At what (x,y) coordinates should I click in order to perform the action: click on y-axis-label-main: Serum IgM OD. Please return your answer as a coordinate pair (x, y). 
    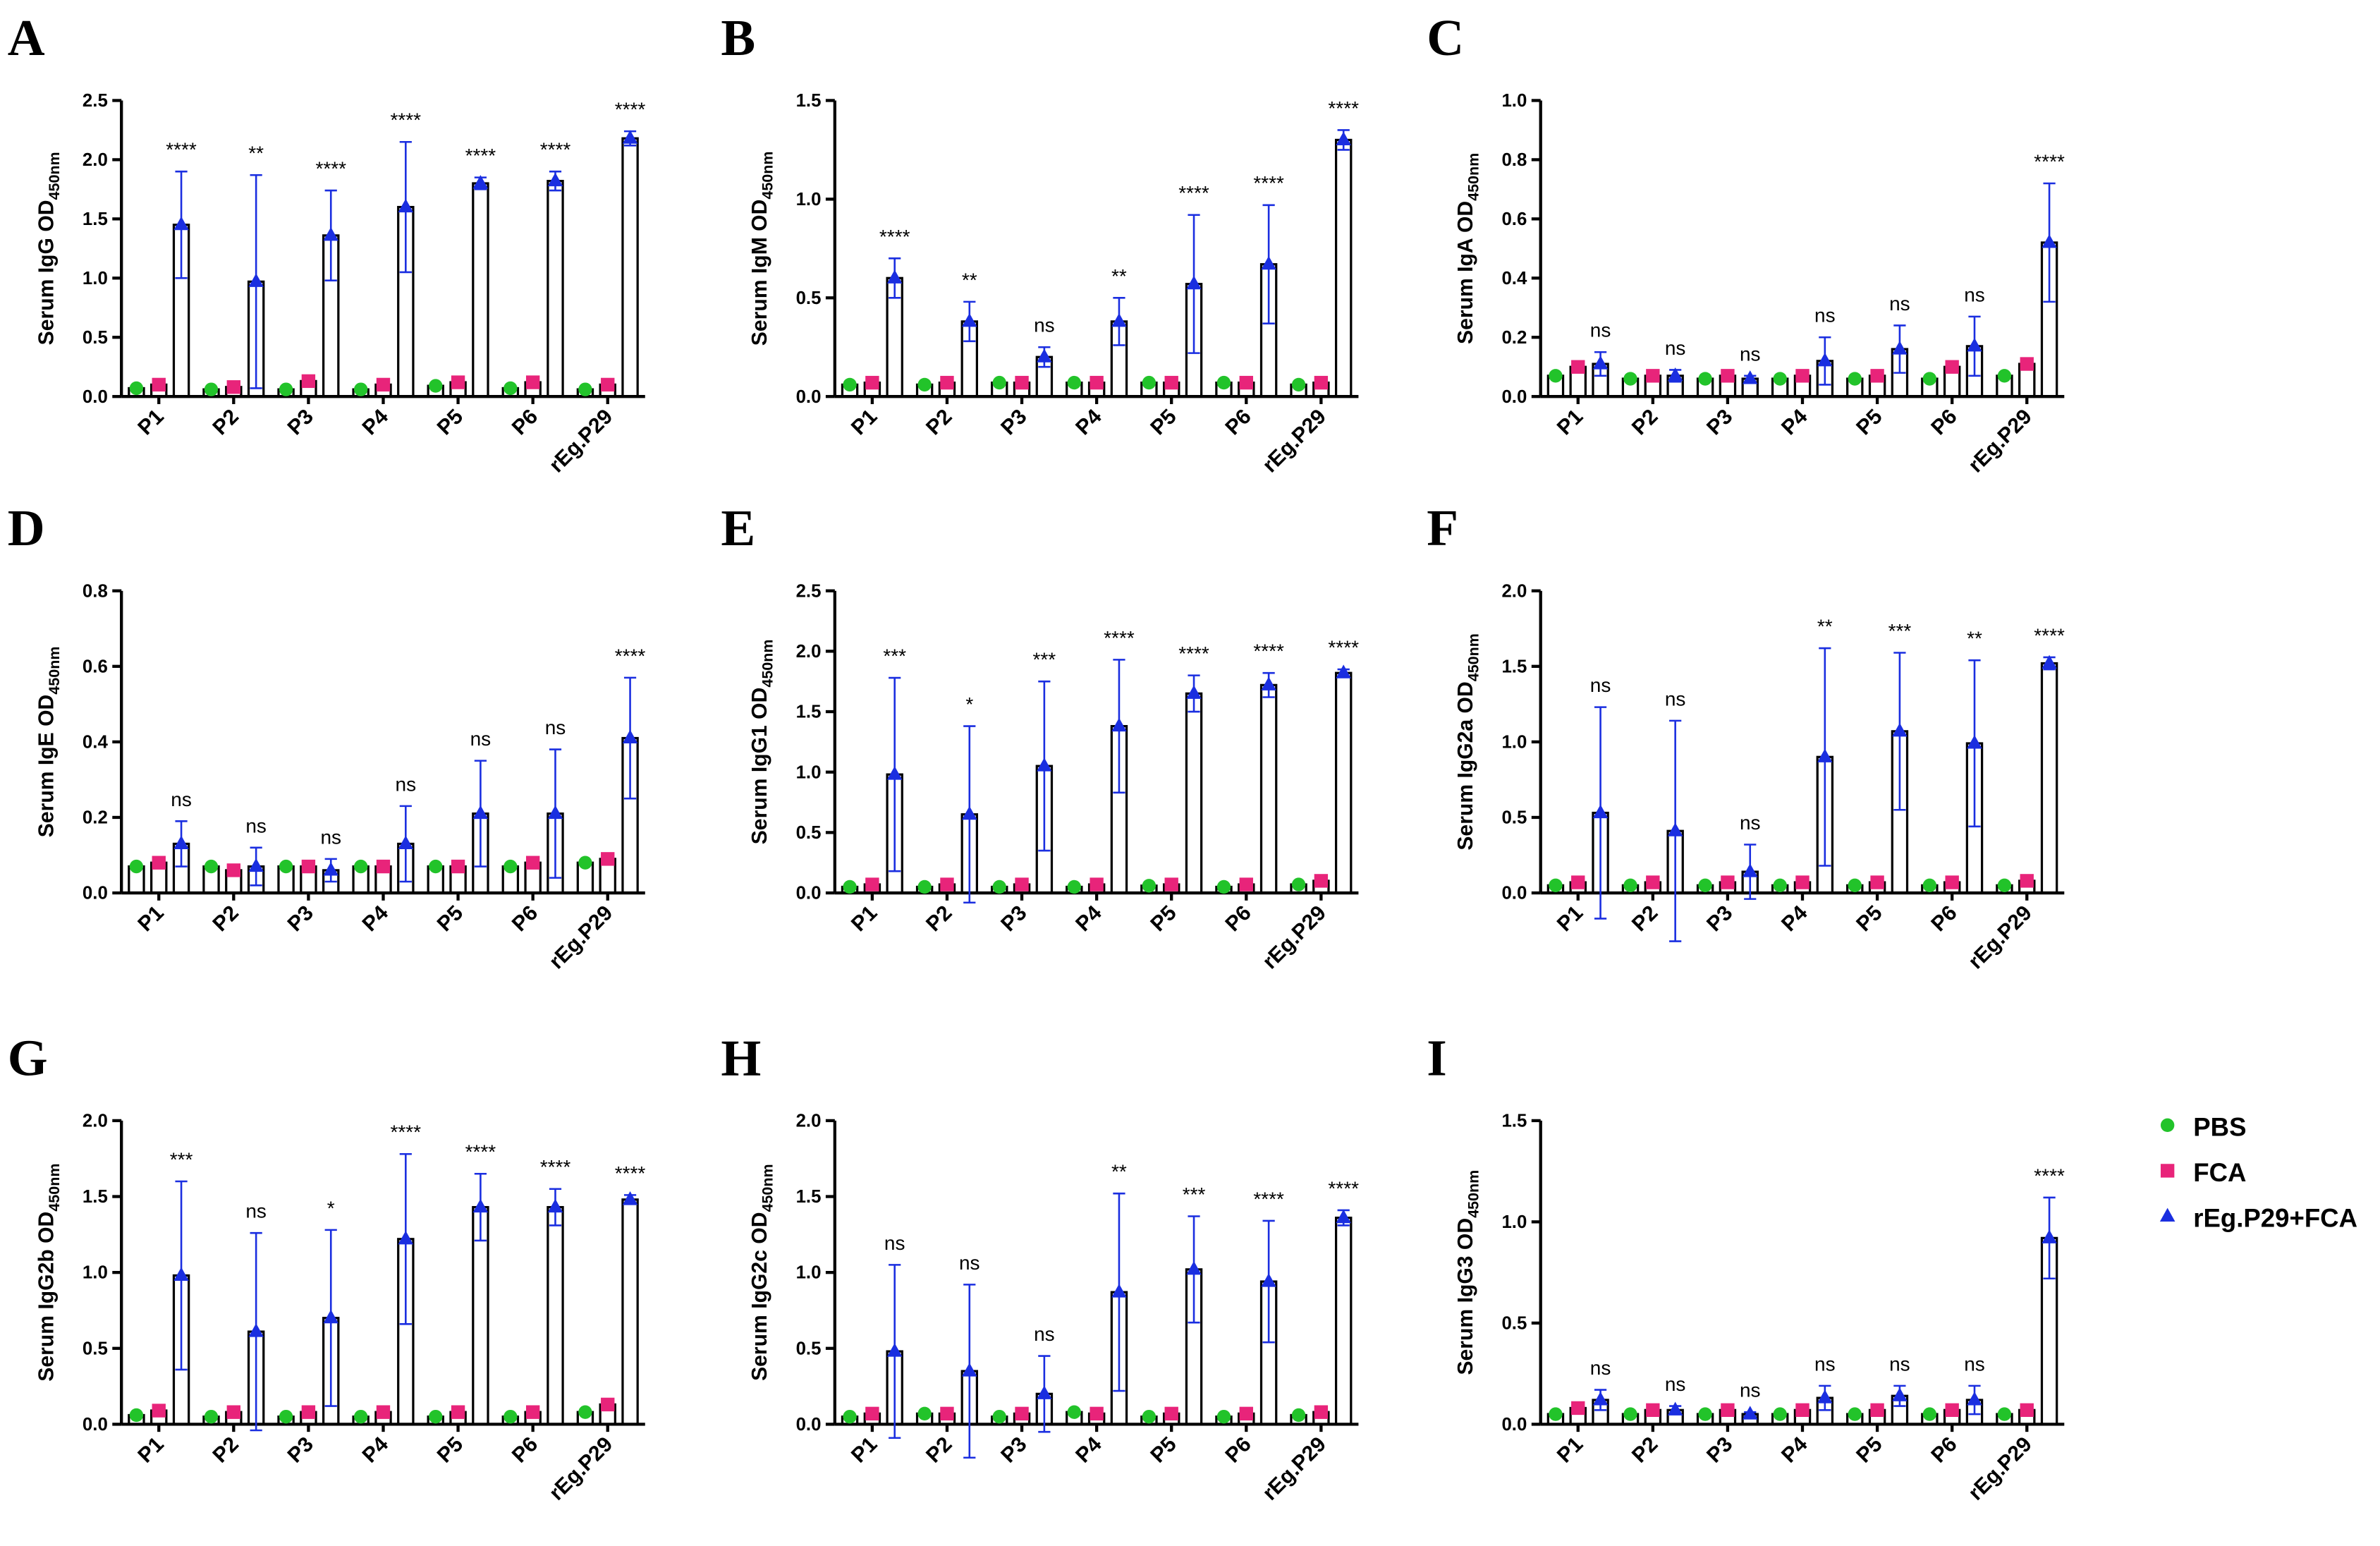
    Looking at the image, I should click on (759, 273).